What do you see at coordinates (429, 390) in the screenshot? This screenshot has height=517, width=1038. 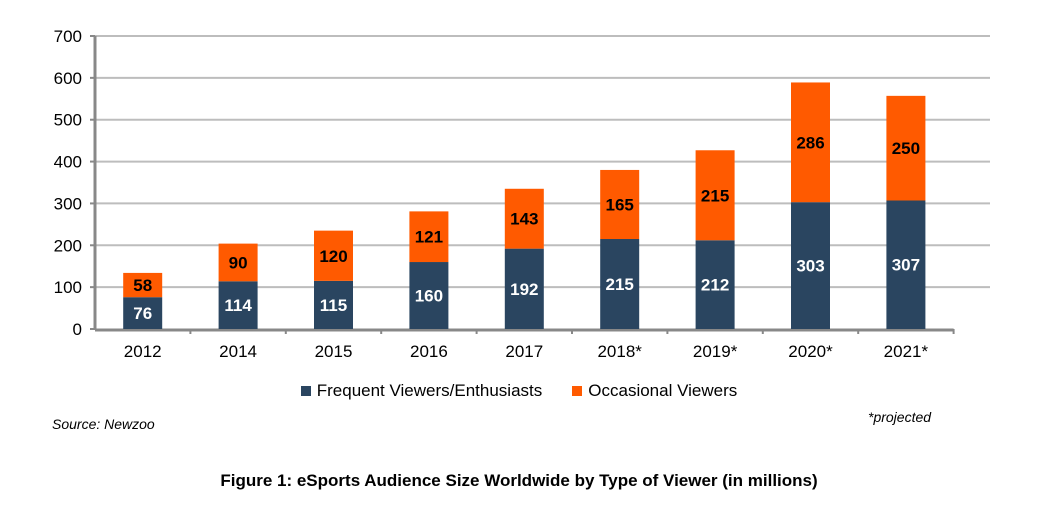 I see `legend-label: Frequent Viewers/Enthusiasts` at bounding box center [429, 390].